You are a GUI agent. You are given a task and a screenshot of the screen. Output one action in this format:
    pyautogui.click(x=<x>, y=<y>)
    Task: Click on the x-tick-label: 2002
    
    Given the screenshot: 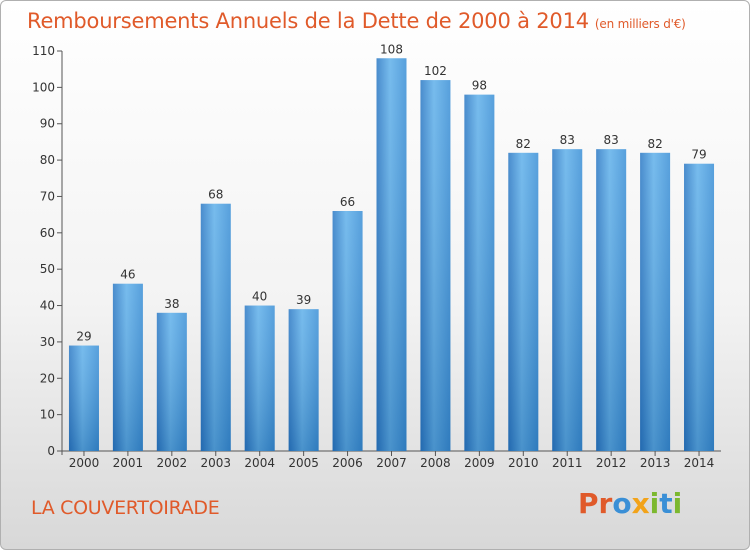 What is the action you would take?
    pyautogui.click(x=172, y=463)
    